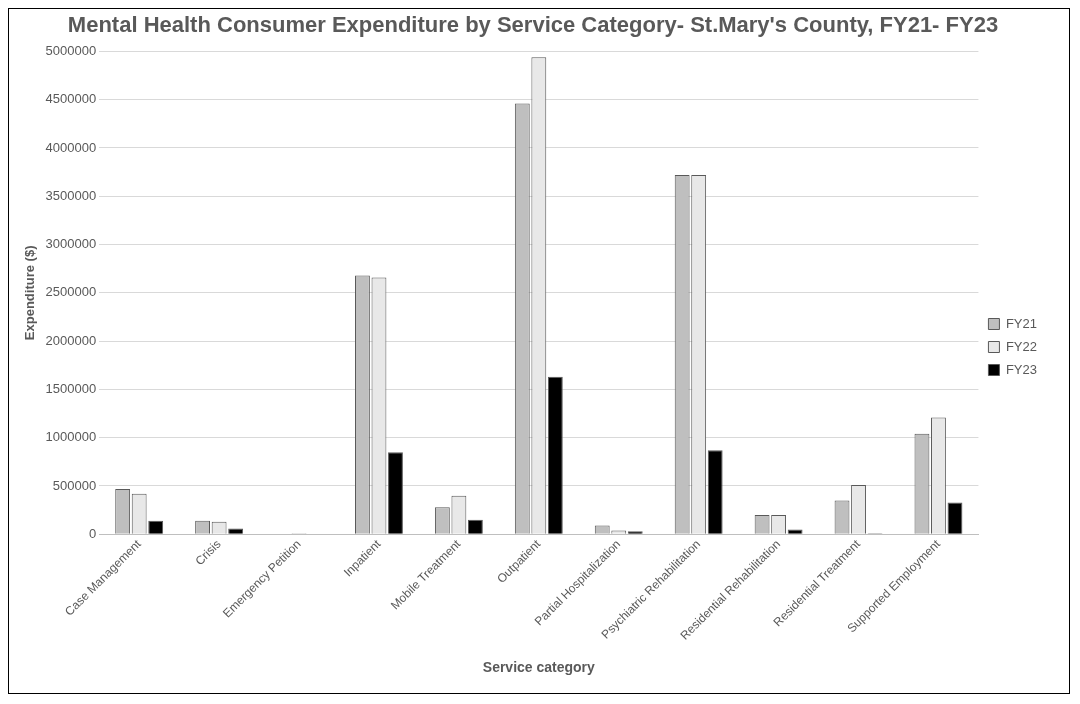  Describe the element at coordinates (71, 99) in the screenshot. I see `y-tick-label: 4500000` at that location.